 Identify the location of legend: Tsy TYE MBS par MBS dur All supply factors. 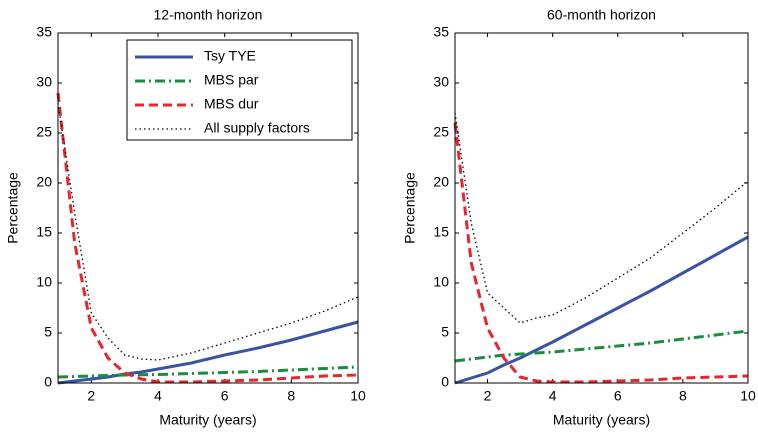
(239, 90).